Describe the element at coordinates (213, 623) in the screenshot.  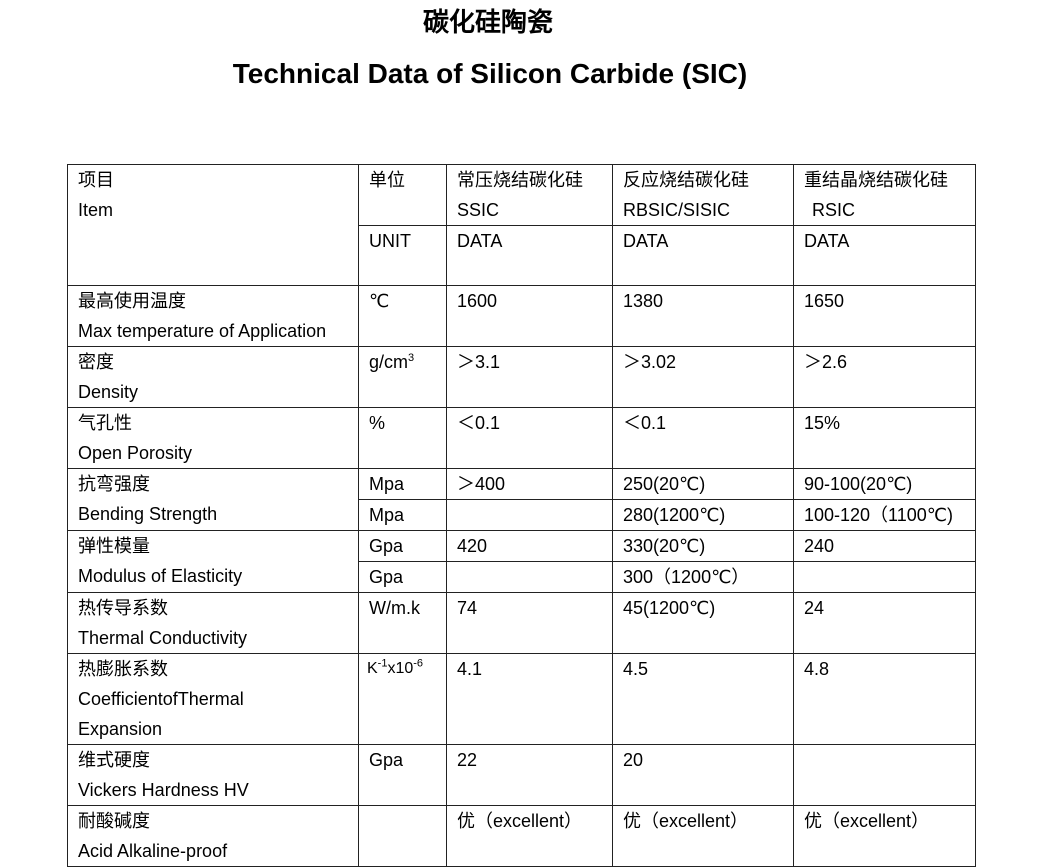
I see `item-cell: 热传导系数 Thermal Conductivity` at that location.